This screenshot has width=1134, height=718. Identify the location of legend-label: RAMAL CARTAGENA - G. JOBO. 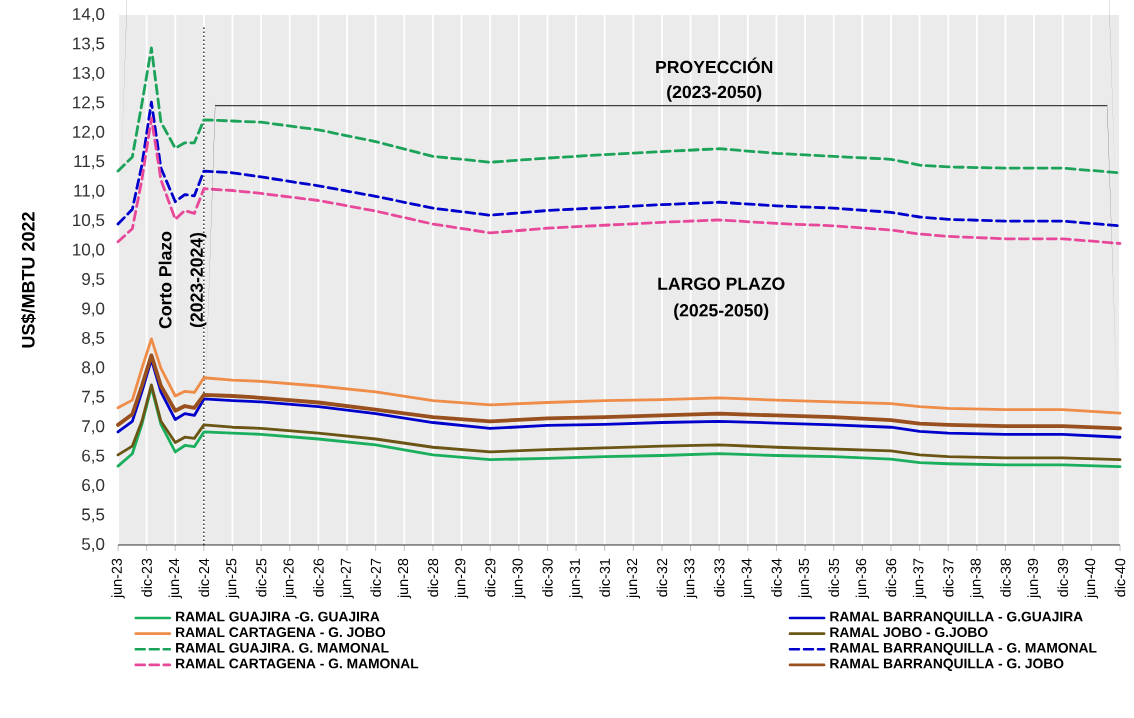
(281, 632).